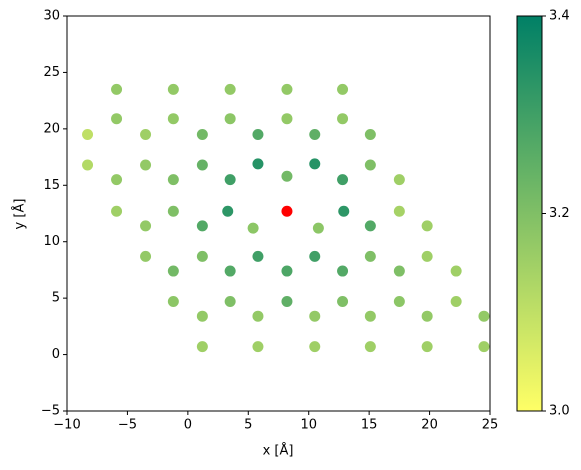  Describe the element at coordinates (56, 354) in the screenshot. I see `y-tick-label: 0` at that location.